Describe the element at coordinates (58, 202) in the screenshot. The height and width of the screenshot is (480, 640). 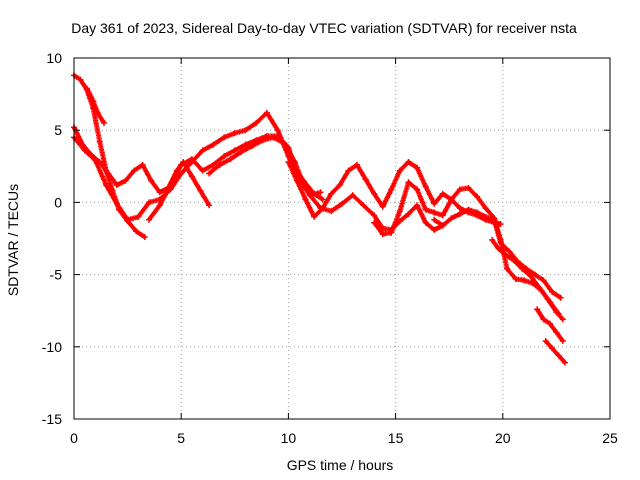
I see `y-tick-label: 0` at that location.